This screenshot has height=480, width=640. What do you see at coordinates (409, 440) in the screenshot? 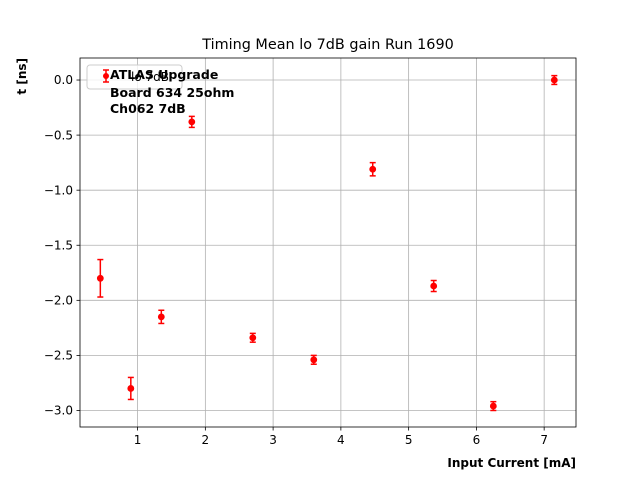
I see `x-tick-label: 5` at bounding box center [409, 440].